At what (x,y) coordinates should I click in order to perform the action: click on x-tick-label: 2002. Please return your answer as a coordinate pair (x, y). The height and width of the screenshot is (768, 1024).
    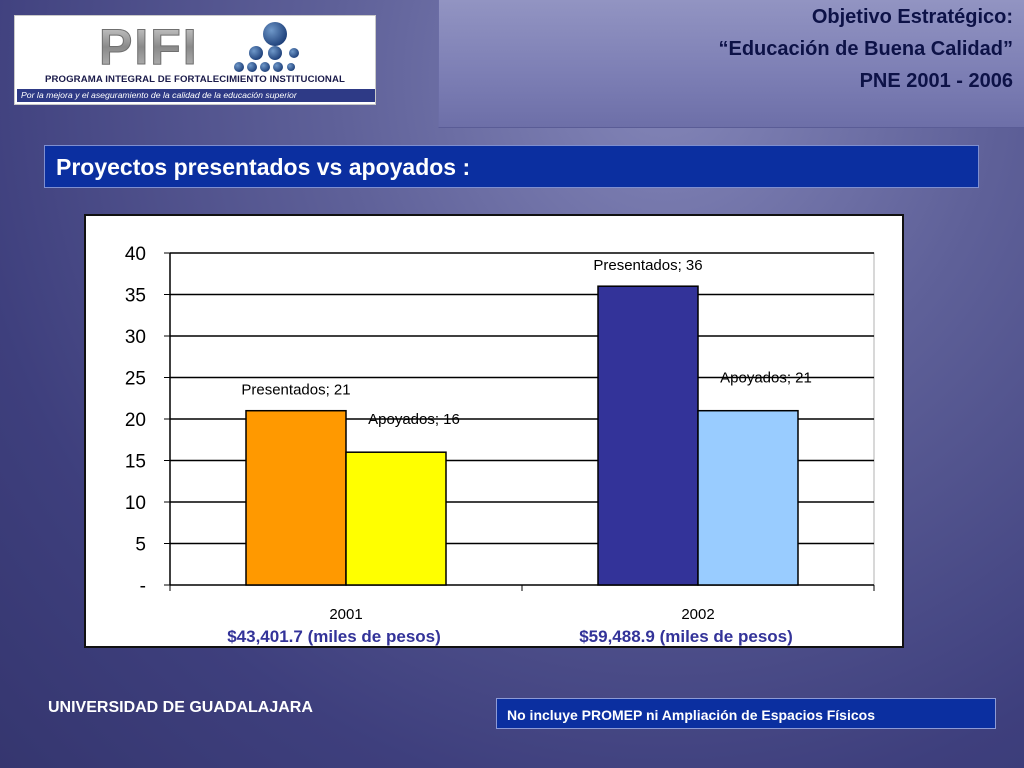
    Looking at the image, I should click on (697, 614).